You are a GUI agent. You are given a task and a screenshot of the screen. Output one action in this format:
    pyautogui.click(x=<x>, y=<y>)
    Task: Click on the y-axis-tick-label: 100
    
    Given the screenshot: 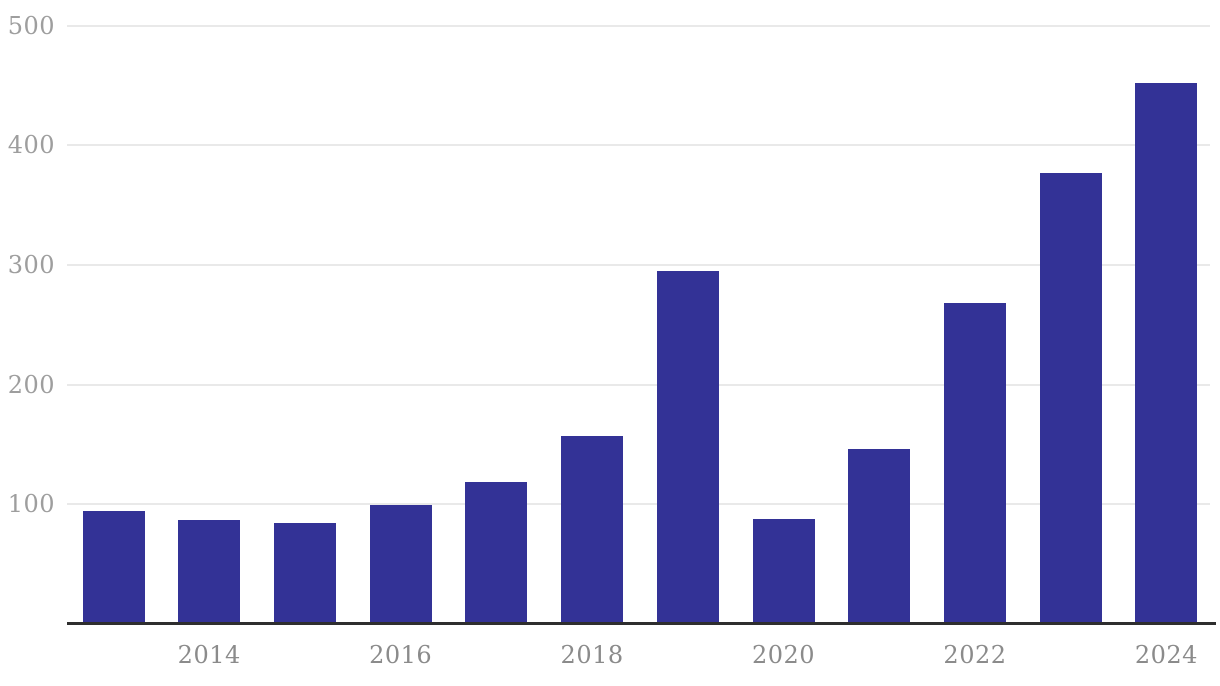 What is the action you would take?
    pyautogui.click(x=31, y=504)
    